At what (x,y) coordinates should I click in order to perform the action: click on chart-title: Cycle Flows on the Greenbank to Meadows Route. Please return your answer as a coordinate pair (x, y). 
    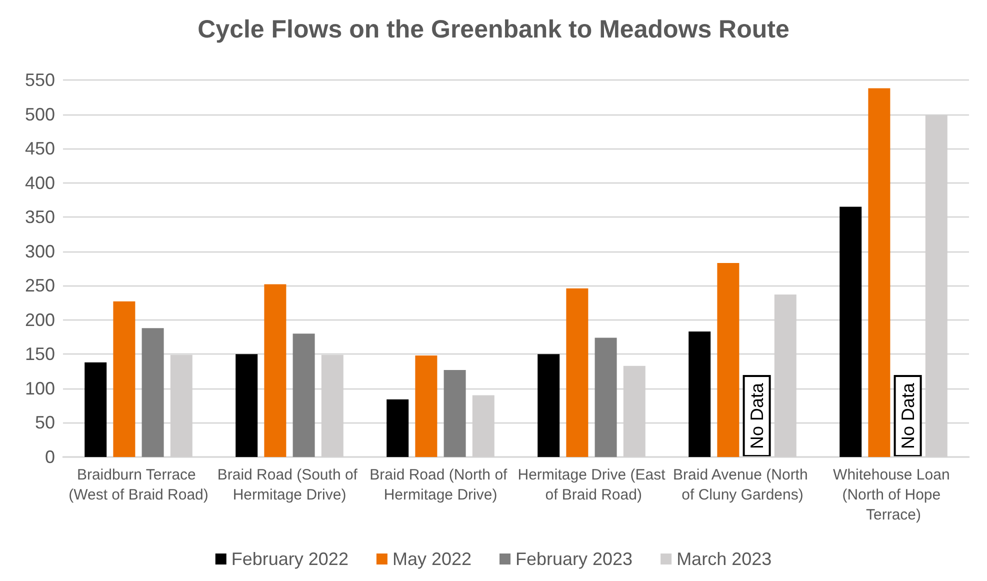
    Looking at the image, I should click on (494, 30).